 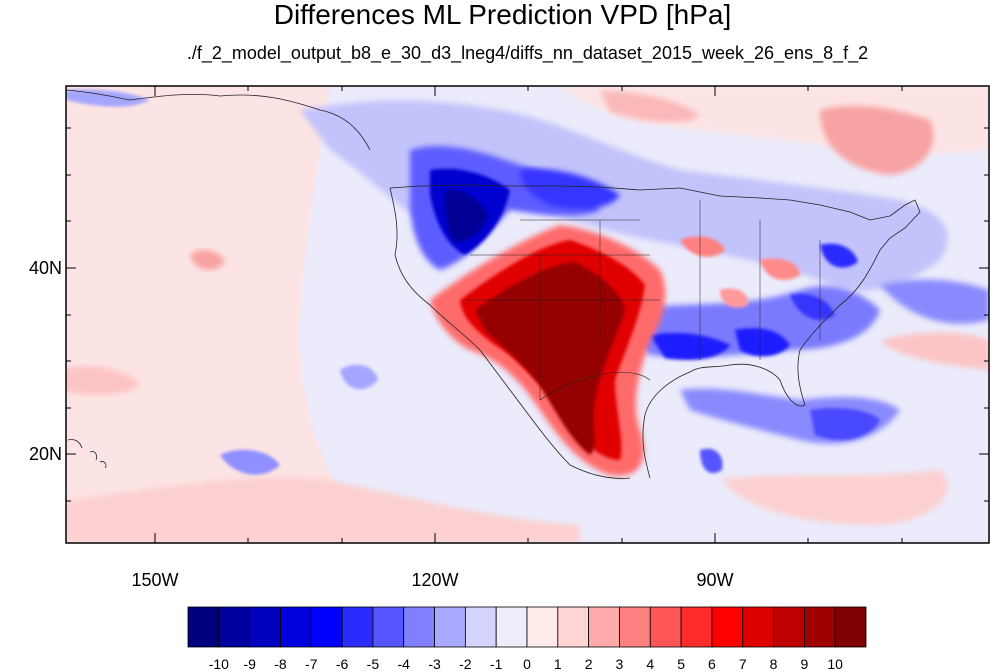 What do you see at coordinates (804, 664) in the screenshot?
I see `colorbar-label: 9` at bounding box center [804, 664].